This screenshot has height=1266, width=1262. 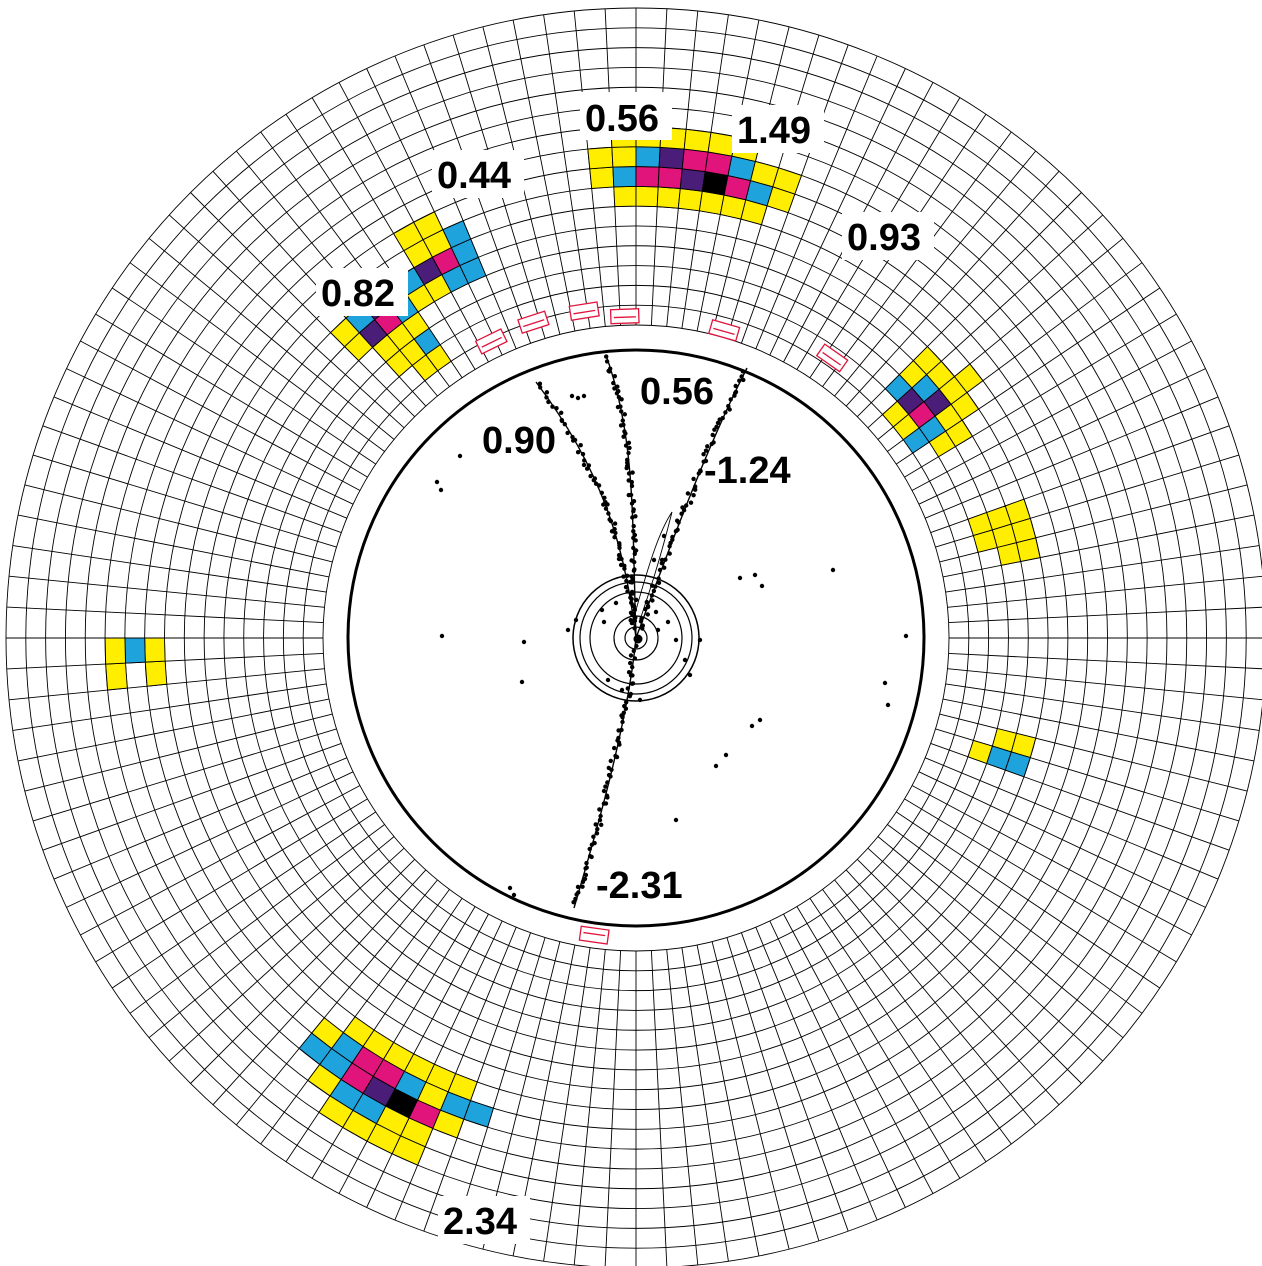 I want to click on label-track-upper-mid: 0.56, so click(x=677, y=392).